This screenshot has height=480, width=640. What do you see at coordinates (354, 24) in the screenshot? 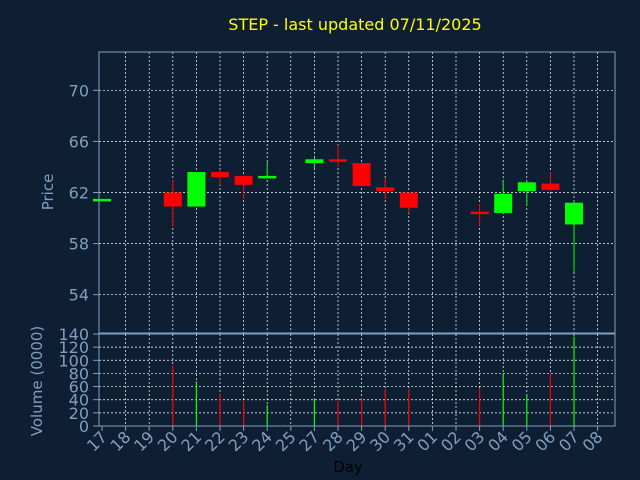
I see `chart-title: STEP - last updated 07/11/2025` at bounding box center [354, 24].